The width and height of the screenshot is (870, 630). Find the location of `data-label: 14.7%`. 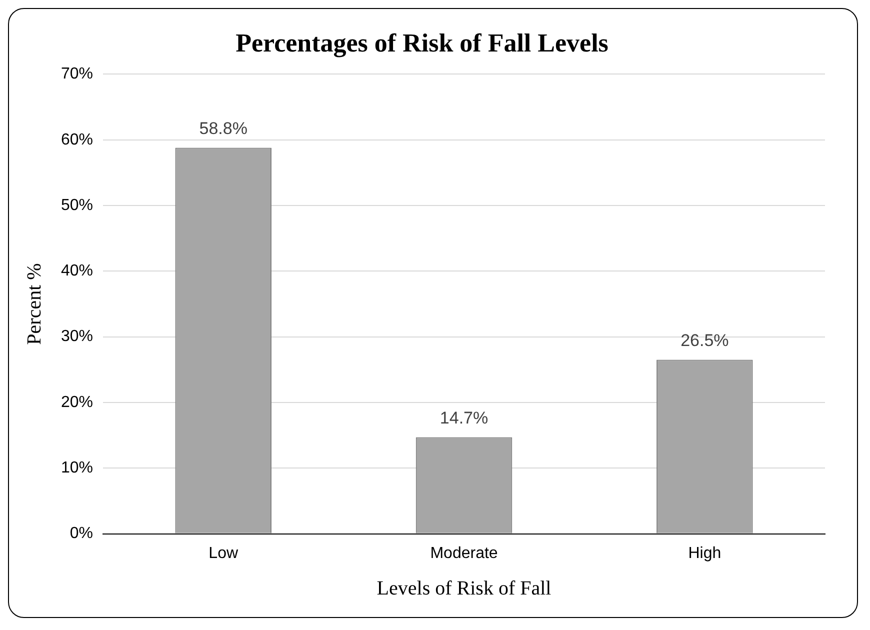

data-label: 14.7% is located at coordinates (464, 418).